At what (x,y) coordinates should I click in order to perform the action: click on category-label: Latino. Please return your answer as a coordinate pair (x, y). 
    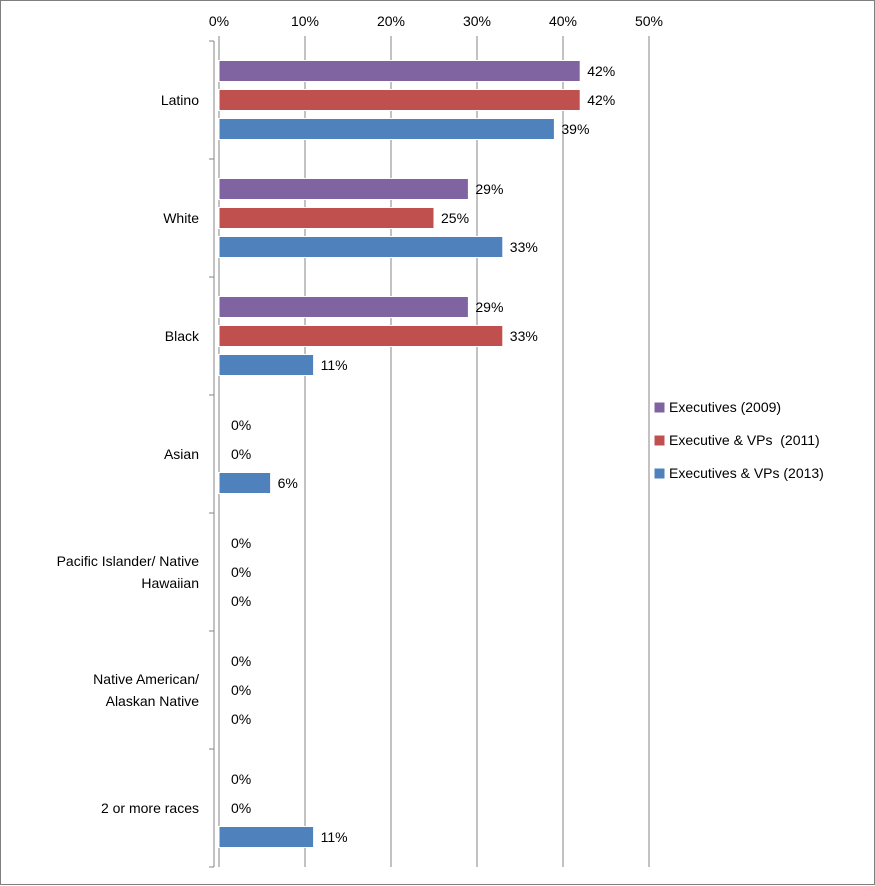
    Looking at the image, I should click on (180, 100).